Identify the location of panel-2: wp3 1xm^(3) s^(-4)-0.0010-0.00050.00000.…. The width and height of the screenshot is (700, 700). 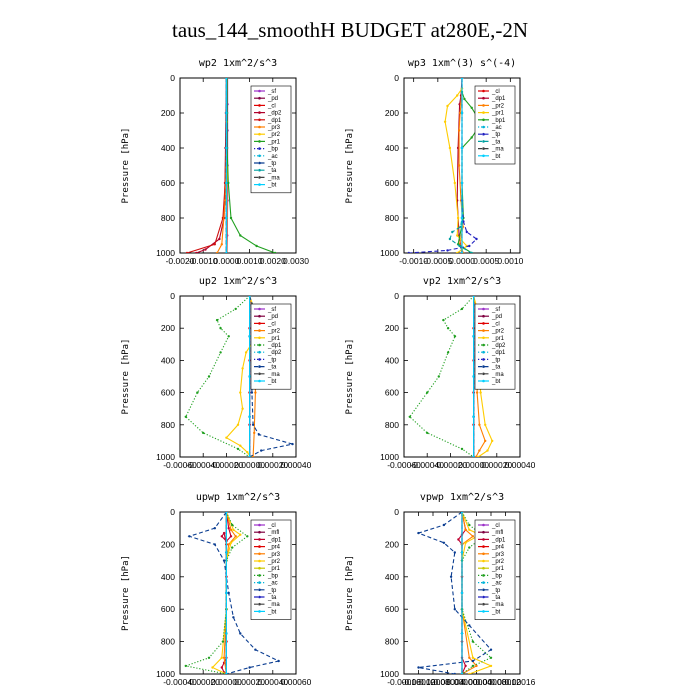
(434, 162).